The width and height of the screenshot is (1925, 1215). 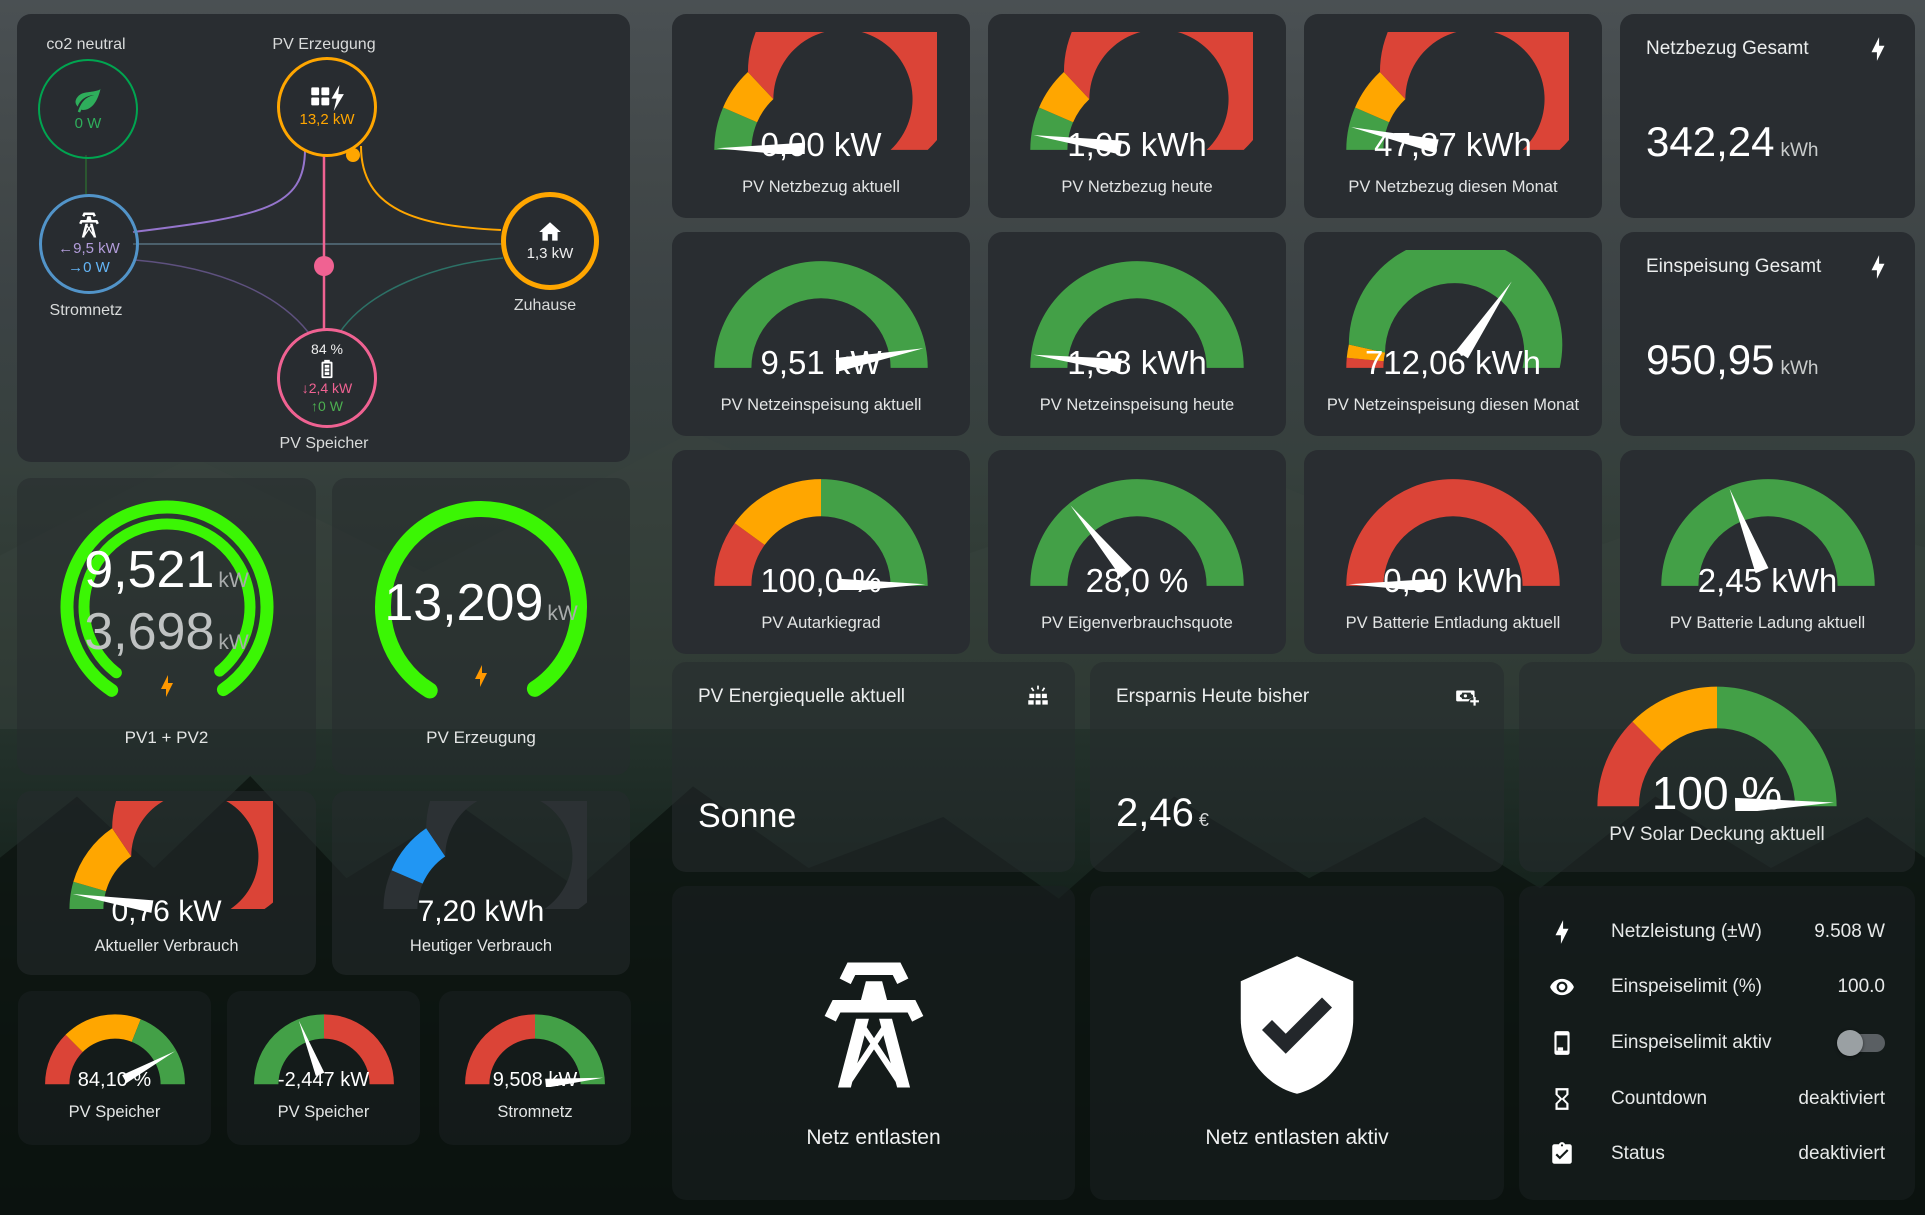 I want to click on pv1-pv2-ring-card: 9,521 kW 3,698 kW PV1 + PV2, so click(x=166, y=626).